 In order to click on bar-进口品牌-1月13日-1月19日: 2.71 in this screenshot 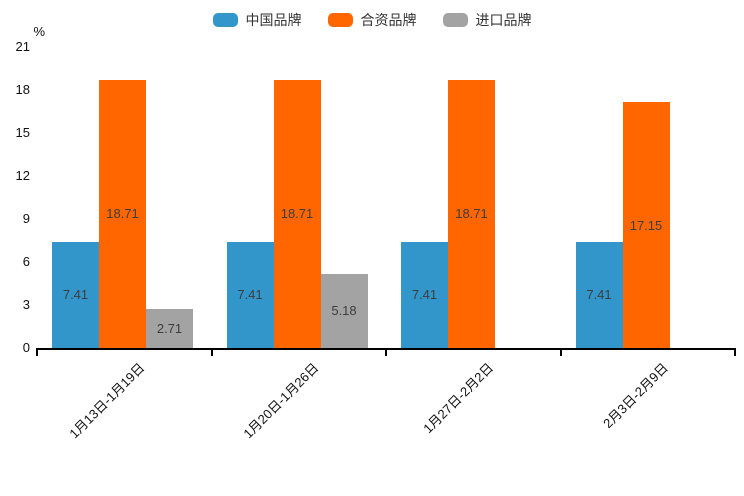, I will do `click(169, 328)`.